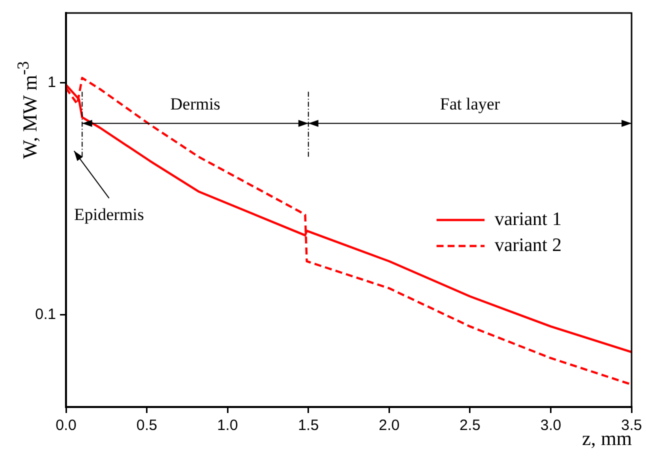 The image size is (646, 456). I want to click on x-tick-label: 1.5, so click(308, 425).